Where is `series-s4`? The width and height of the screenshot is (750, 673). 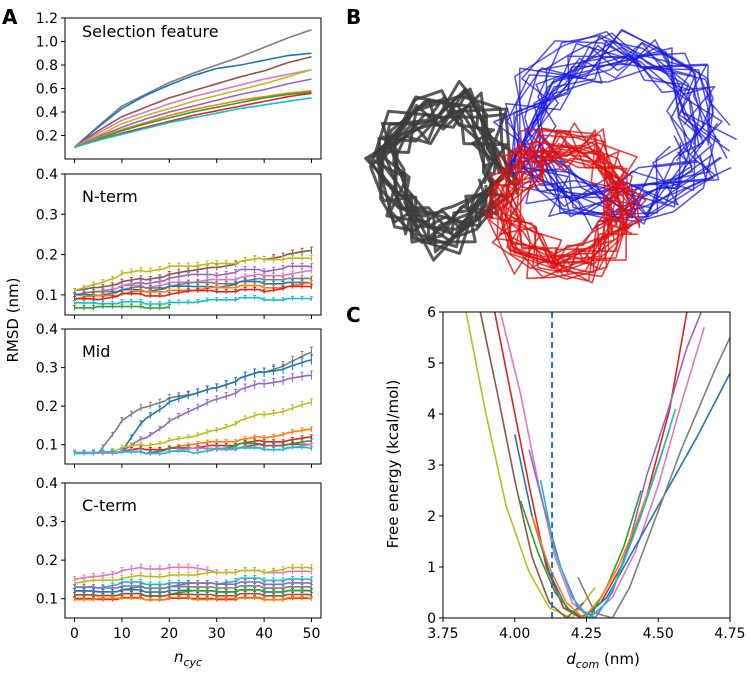 series-s4 is located at coordinates (193, 108).